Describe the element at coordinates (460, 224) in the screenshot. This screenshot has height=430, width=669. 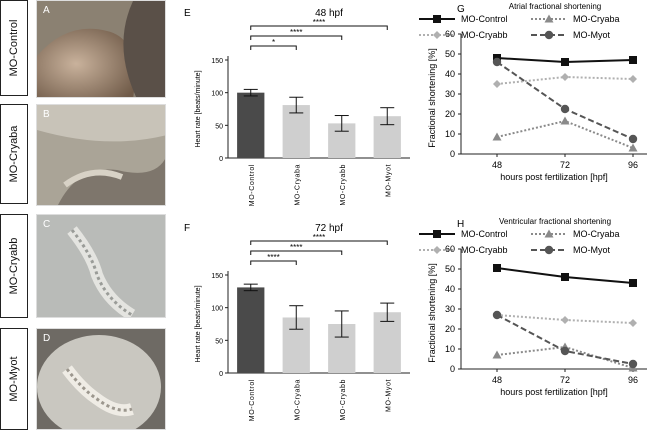
I see `panel-letter: H` at that location.